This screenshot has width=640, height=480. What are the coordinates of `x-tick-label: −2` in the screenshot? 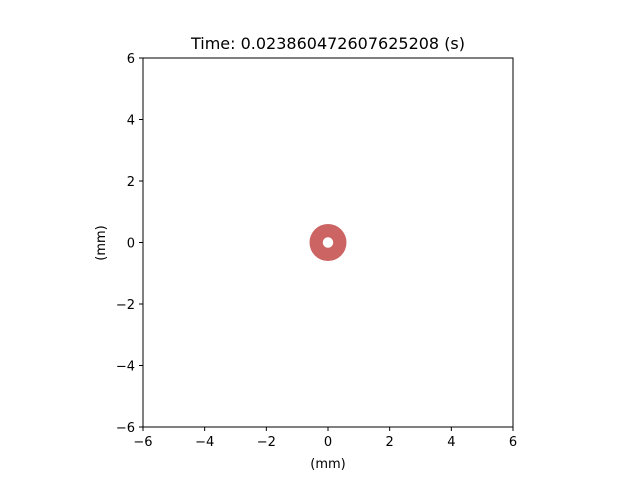 It's located at (266, 442).